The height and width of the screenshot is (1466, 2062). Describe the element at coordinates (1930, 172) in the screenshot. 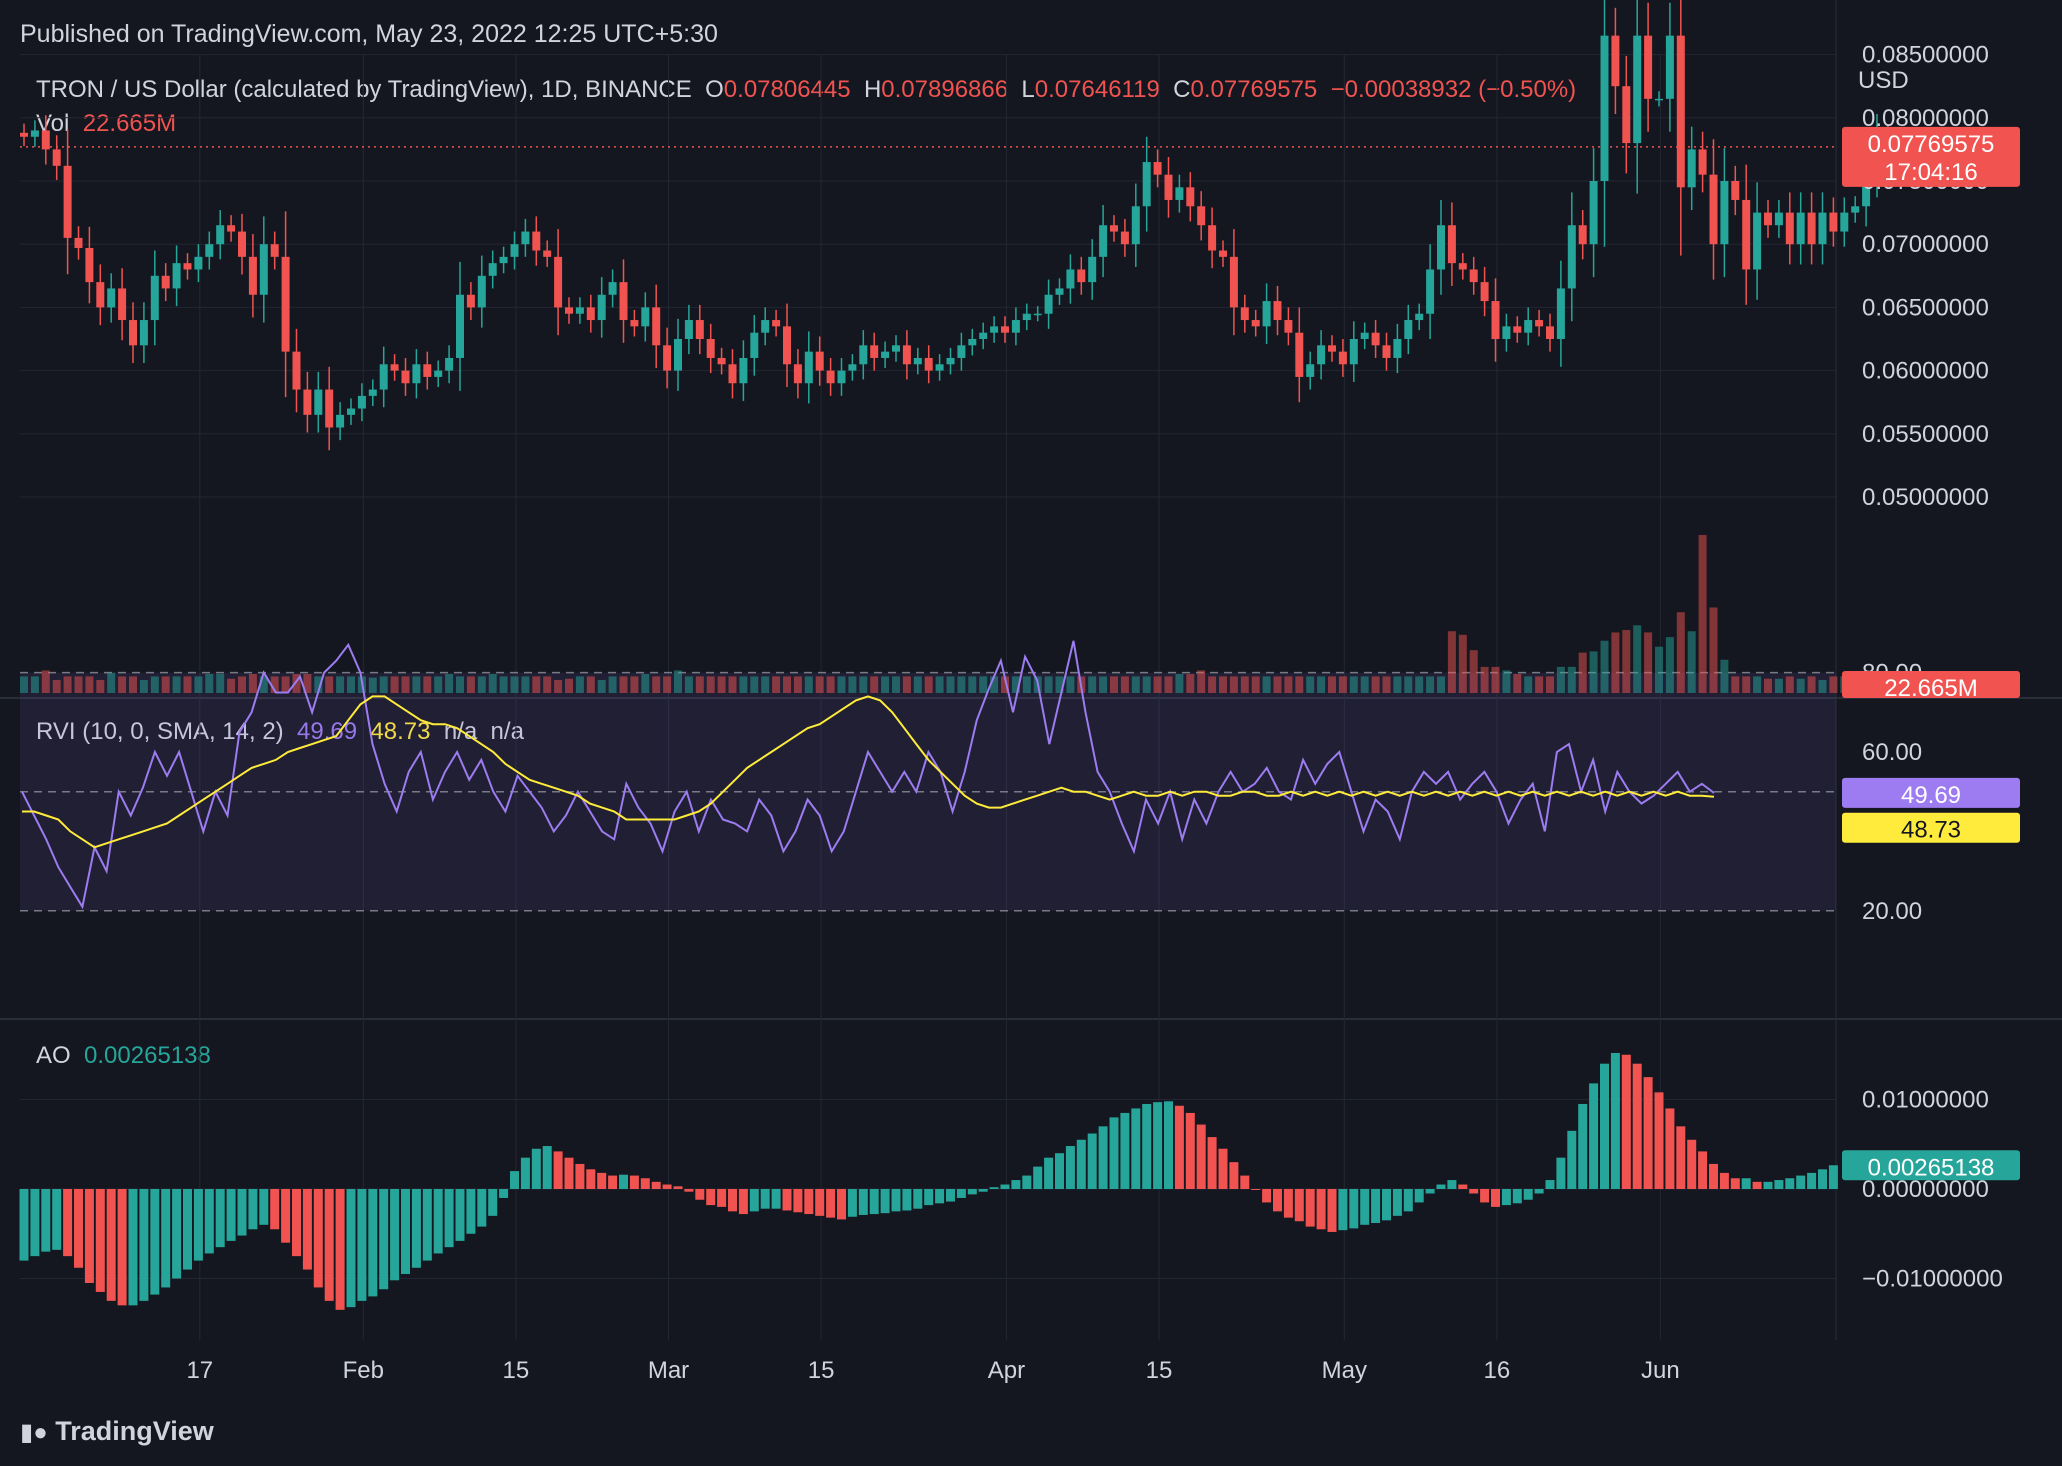

I see `price-badge-text: 17:04:16` at that location.